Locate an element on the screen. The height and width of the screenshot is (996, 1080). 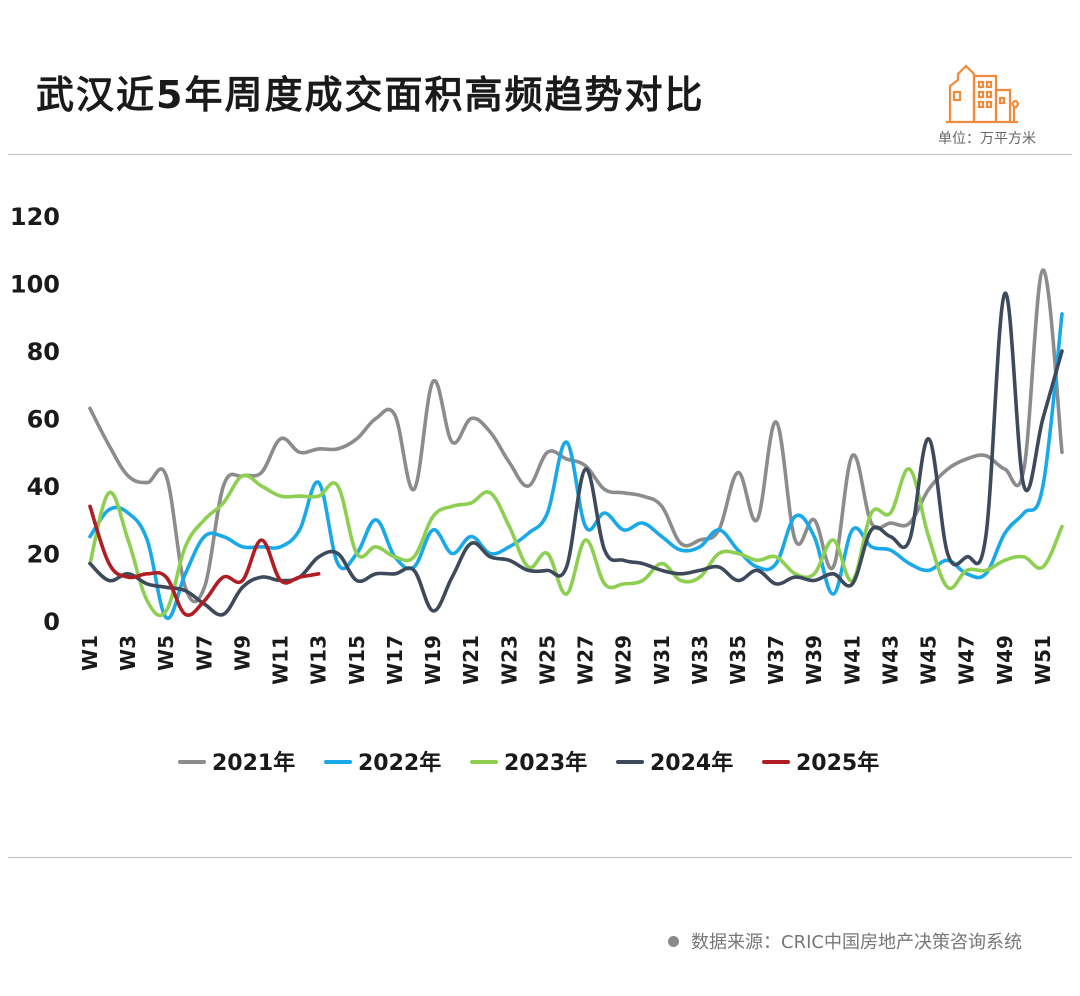
y-axis: 0 20 40 60 80 100 120 is located at coordinates (35, 419).